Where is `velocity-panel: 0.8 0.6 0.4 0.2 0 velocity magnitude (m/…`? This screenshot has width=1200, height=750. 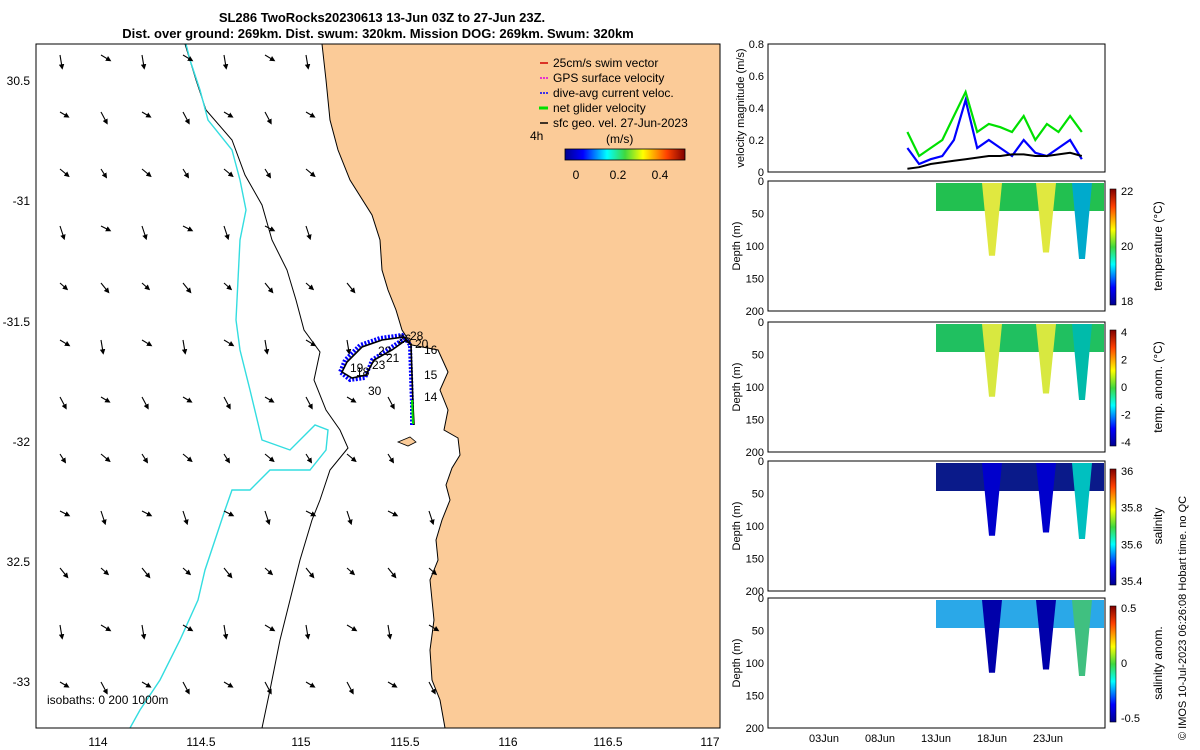
velocity-panel: 0.8 0.6 0.4 0.2 0 velocity magnitude (m/… is located at coordinates (920, 109).